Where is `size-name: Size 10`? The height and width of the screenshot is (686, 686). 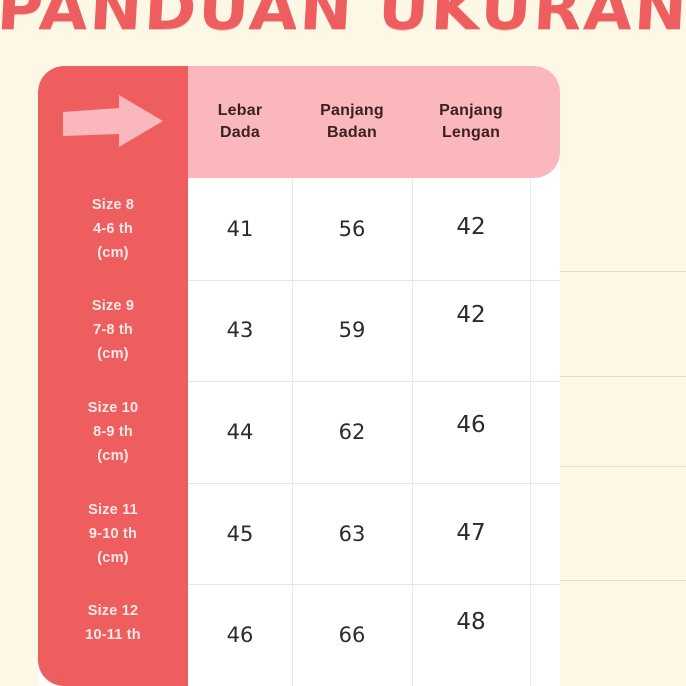
size-name: Size 10 is located at coordinates (113, 407).